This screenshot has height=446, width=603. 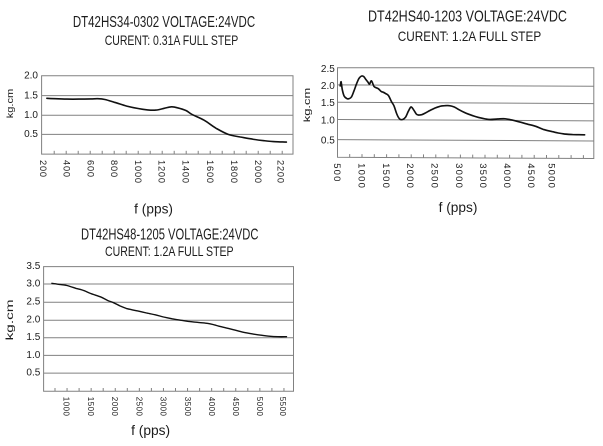 What do you see at coordinates (336, 172) in the screenshot?
I see `svg-text: 500` at bounding box center [336, 172].